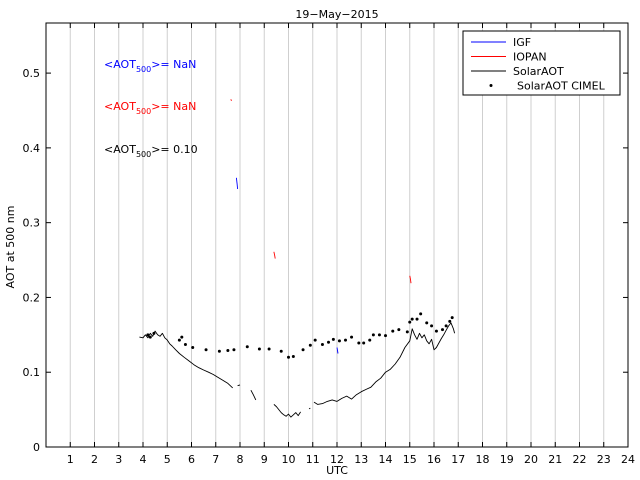  What do you see at coordinates (604, 459) in the screenshot?
I see `x-tick-label: 23` at bounding box center [604, 459].